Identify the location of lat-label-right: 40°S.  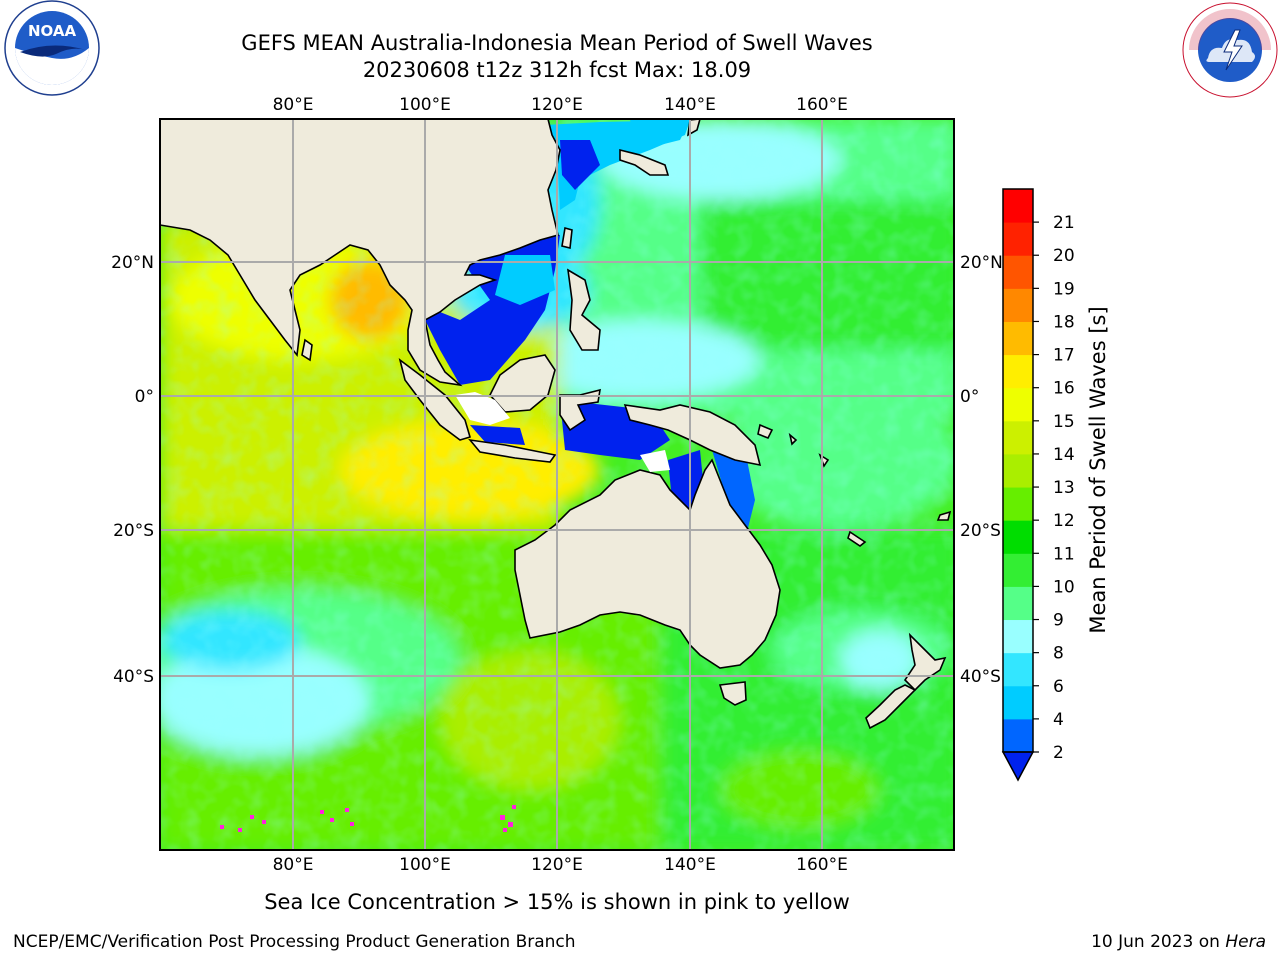
(980, 677).